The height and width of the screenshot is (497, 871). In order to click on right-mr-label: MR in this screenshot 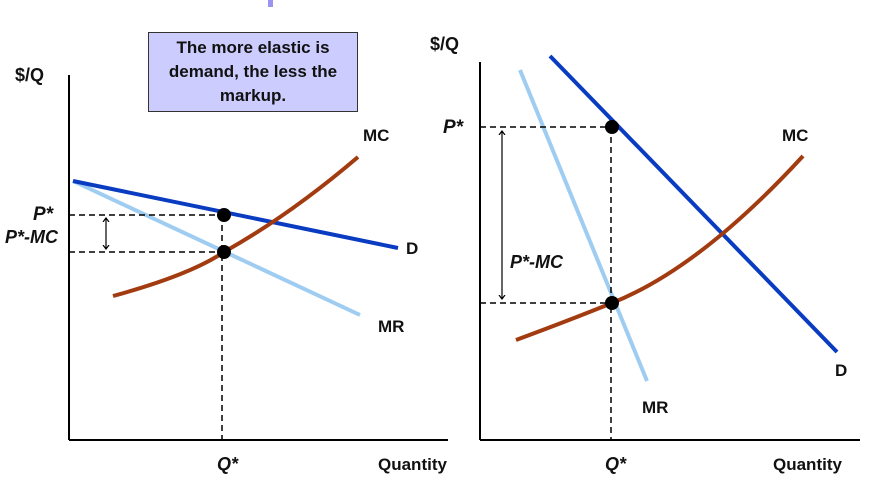, I will do `click(655, 407)`.